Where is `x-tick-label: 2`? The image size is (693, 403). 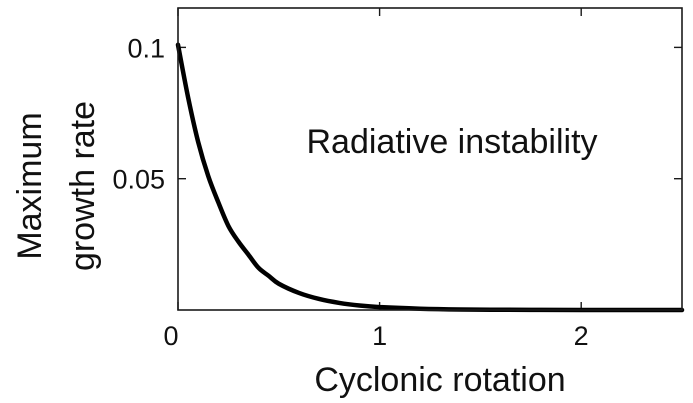
x-tick-label: 2 is located at coordinates (581, 336).